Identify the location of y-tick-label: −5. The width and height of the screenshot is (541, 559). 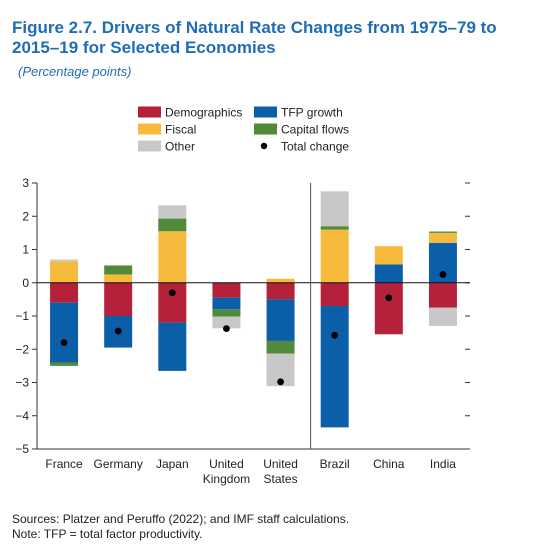
(22, 449).